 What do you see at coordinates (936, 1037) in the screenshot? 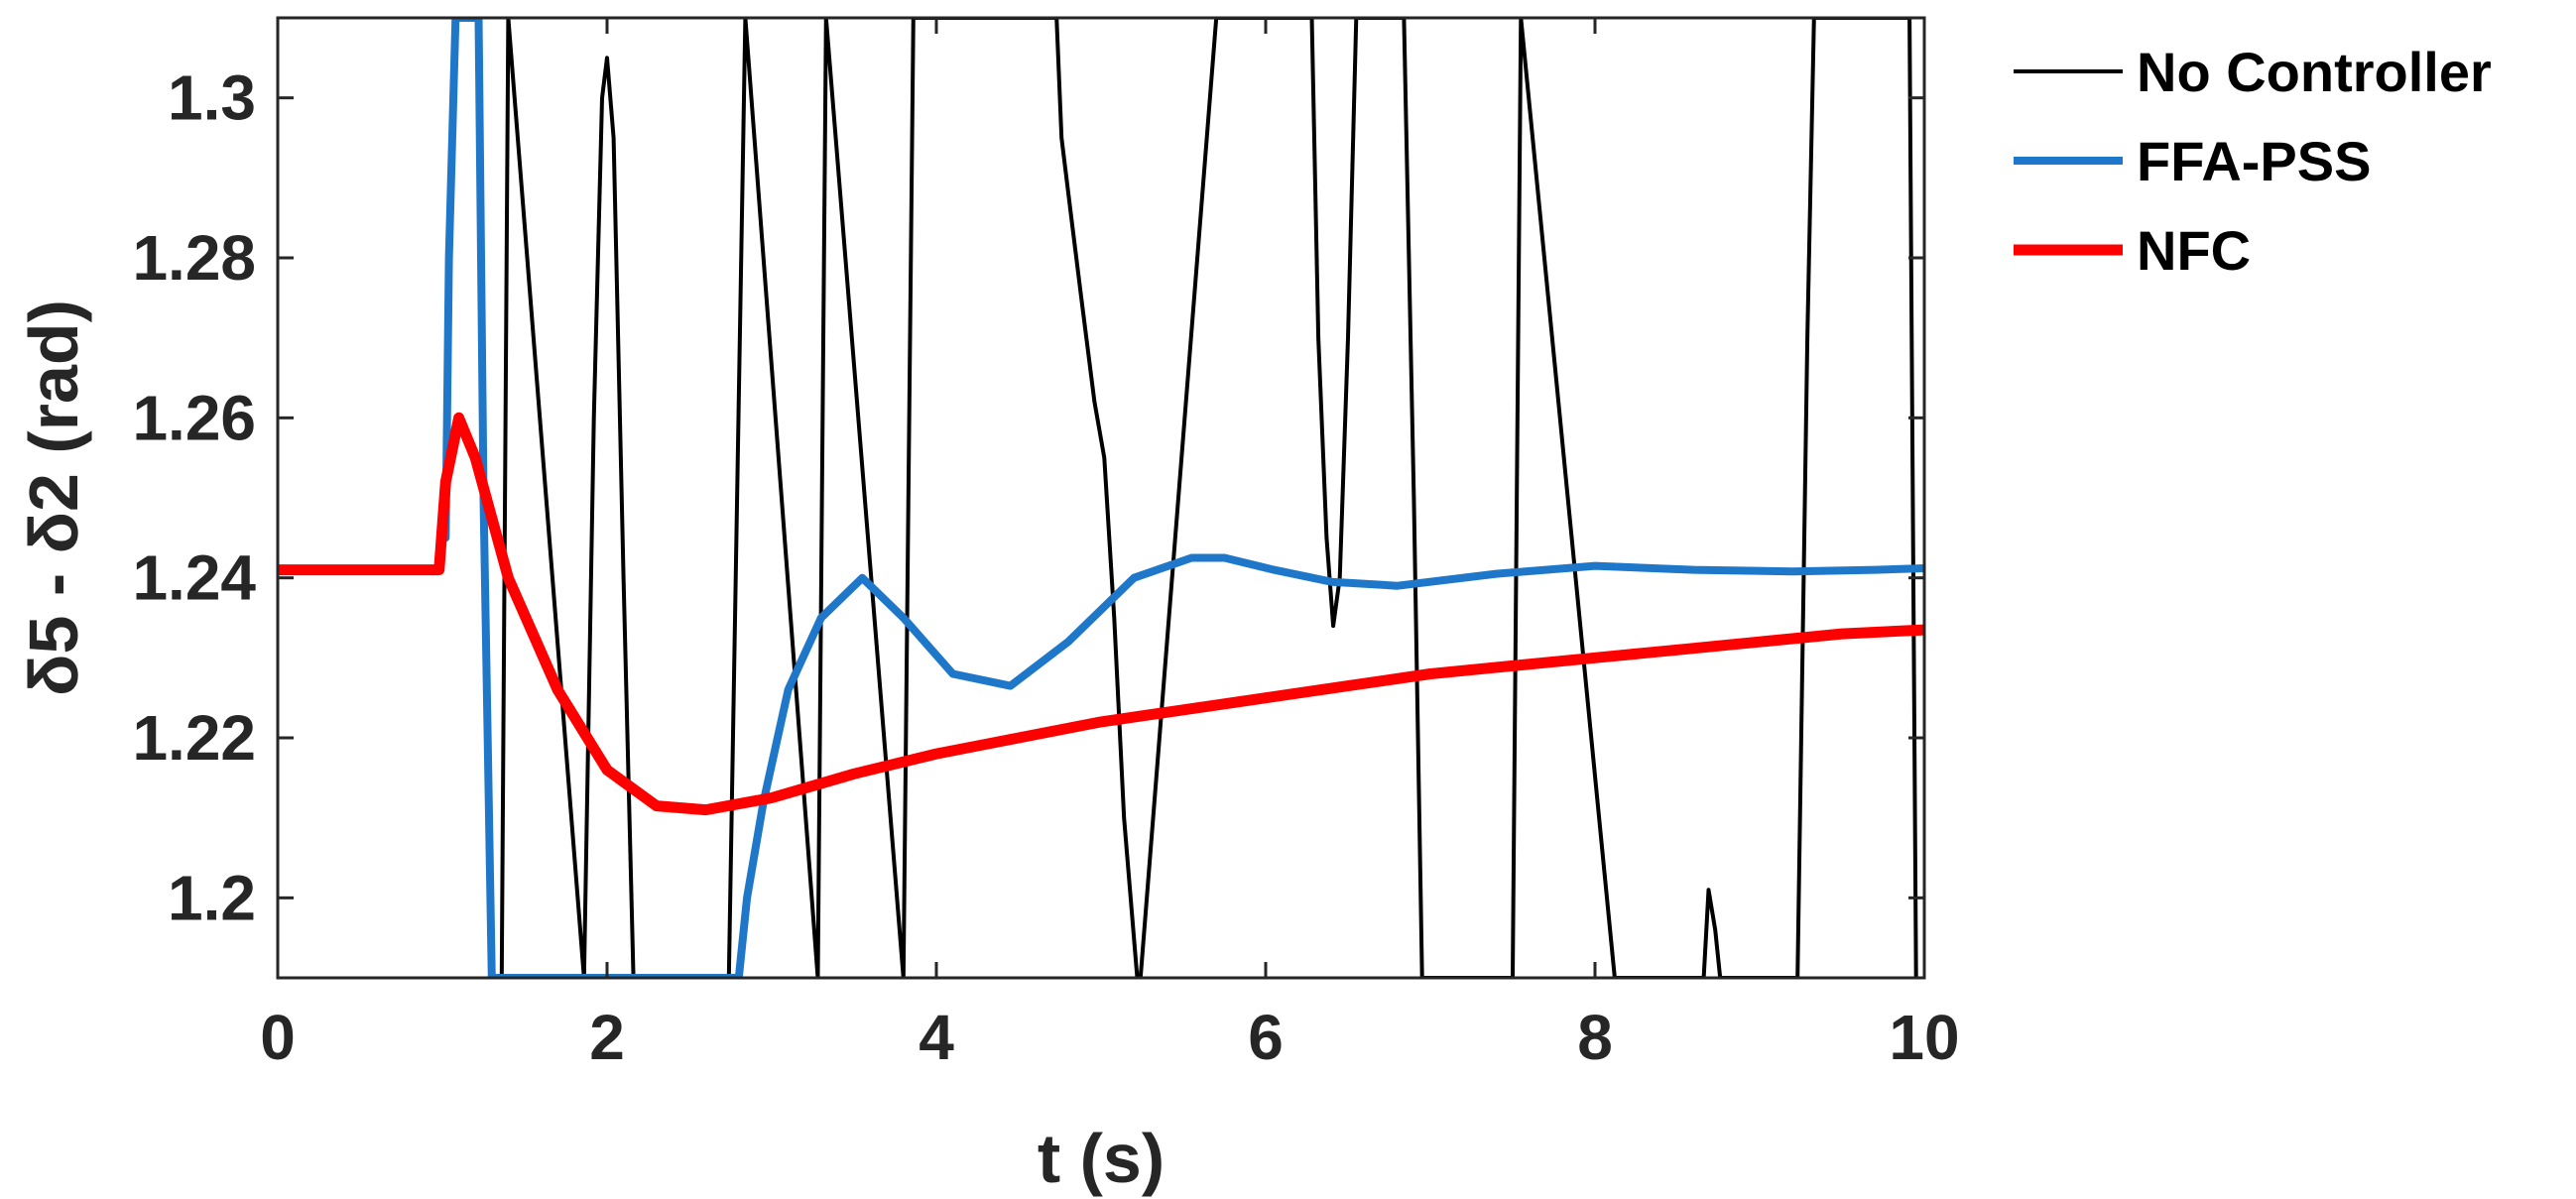
I see `x-tick-label: 4` at bounding box center [936, 1037].